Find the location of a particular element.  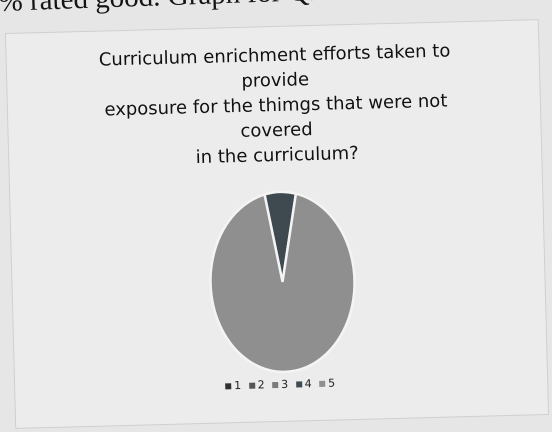

legend-label-1: 1 is located at coordinates (238, 385).